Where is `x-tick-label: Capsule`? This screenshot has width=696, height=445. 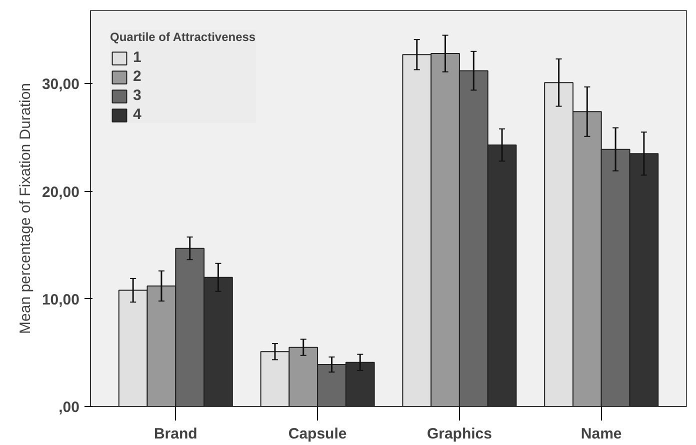
x-tick-label: Capsule is located at coordinates (317, 434).